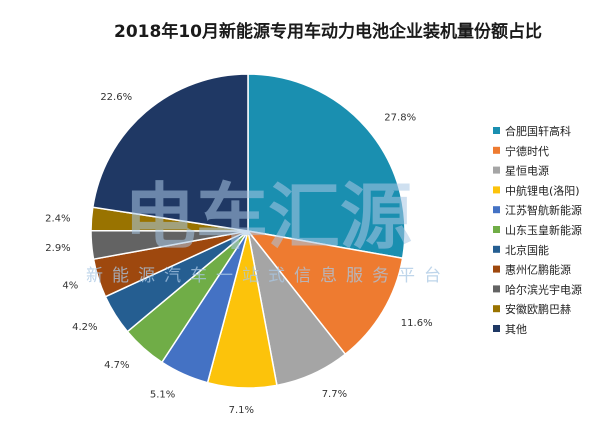 Image resolution: width=607 pixels, height=428 pixels. Describe the element at coordinates (84, 327) in the screenshot. I see `slice-value-label: 4.2%` at that location.